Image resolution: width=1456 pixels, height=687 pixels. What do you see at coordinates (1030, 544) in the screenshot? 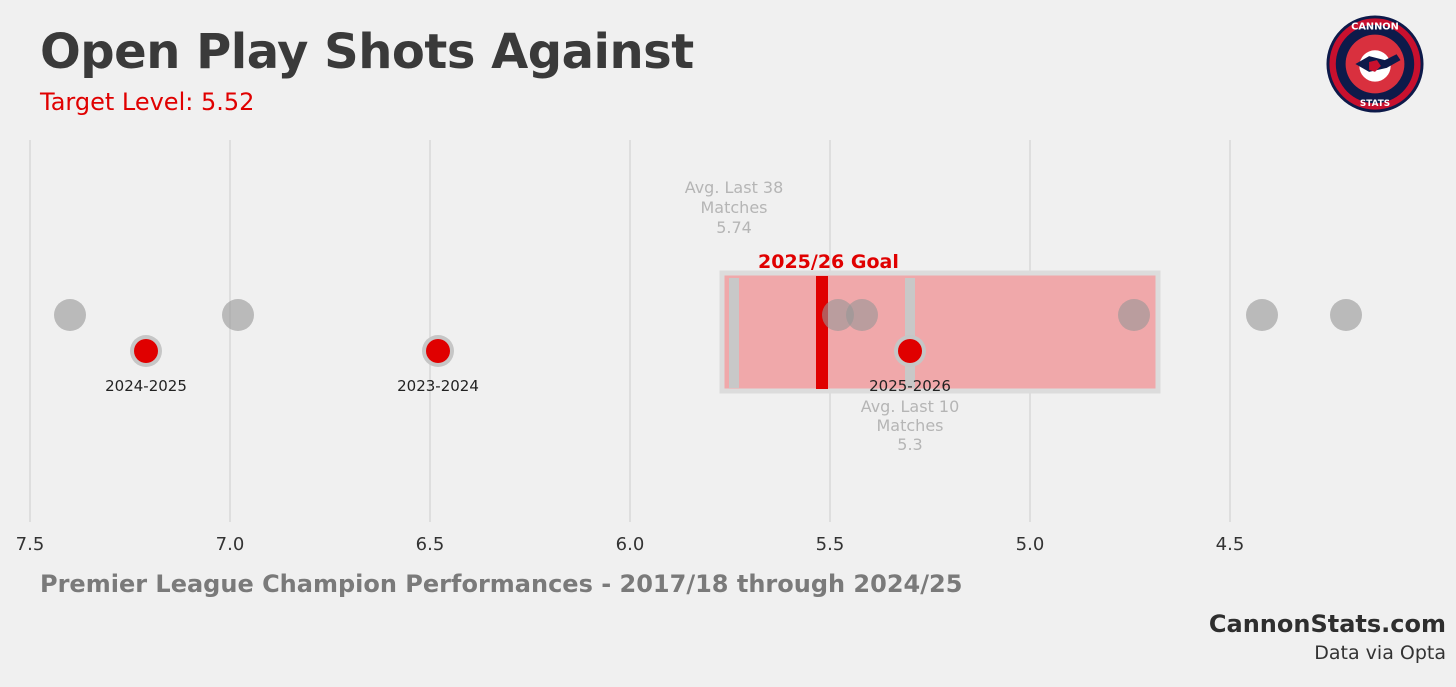
I see `x-tick-label: 5.0` at bounding box center [1030, 544].